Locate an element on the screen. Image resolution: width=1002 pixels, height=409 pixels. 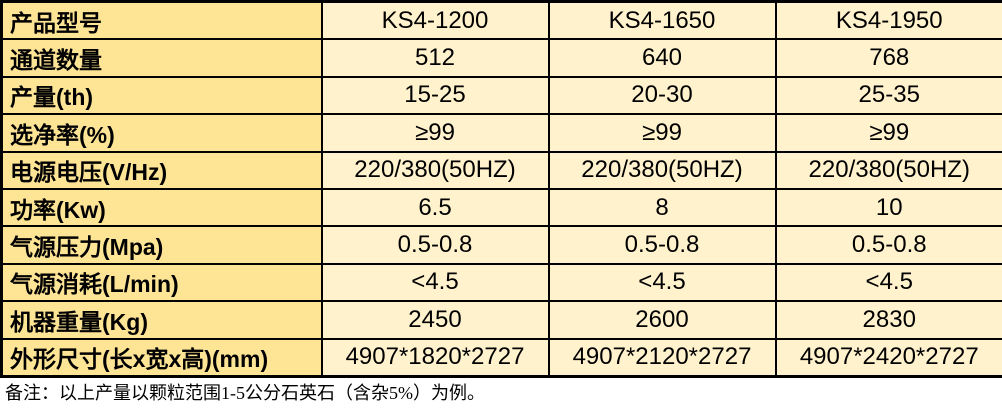
table-row-output: 产量(th) 15-25 20-30 25-35 is located at coordinates (501, 95).